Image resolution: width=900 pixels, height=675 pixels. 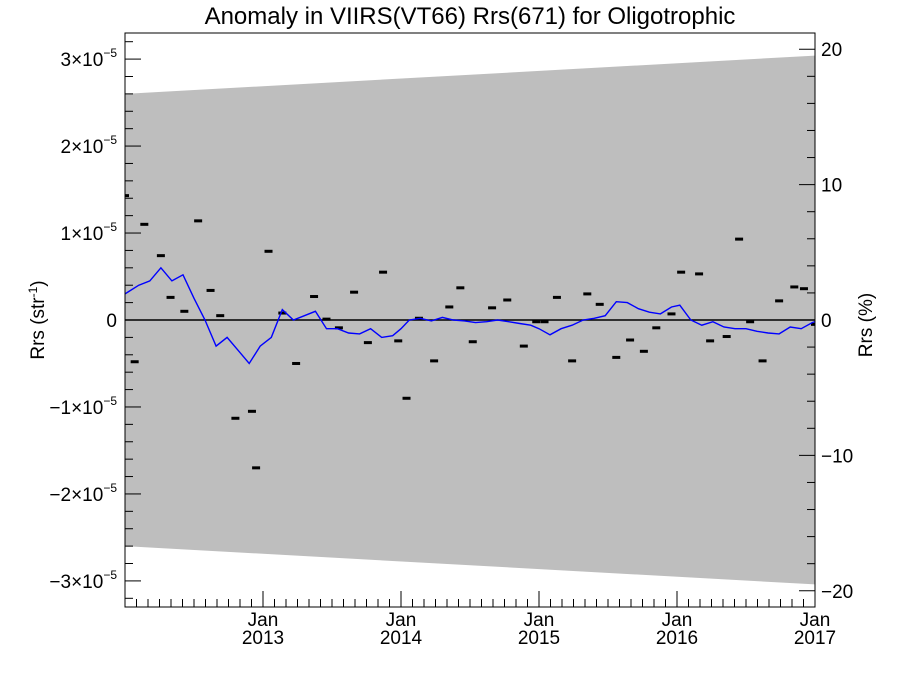 What do you see at coordinates (866, 325) in the screenshot?
I see `y2-axis-label: Rrs (%)` at bounding box center [866, 325].